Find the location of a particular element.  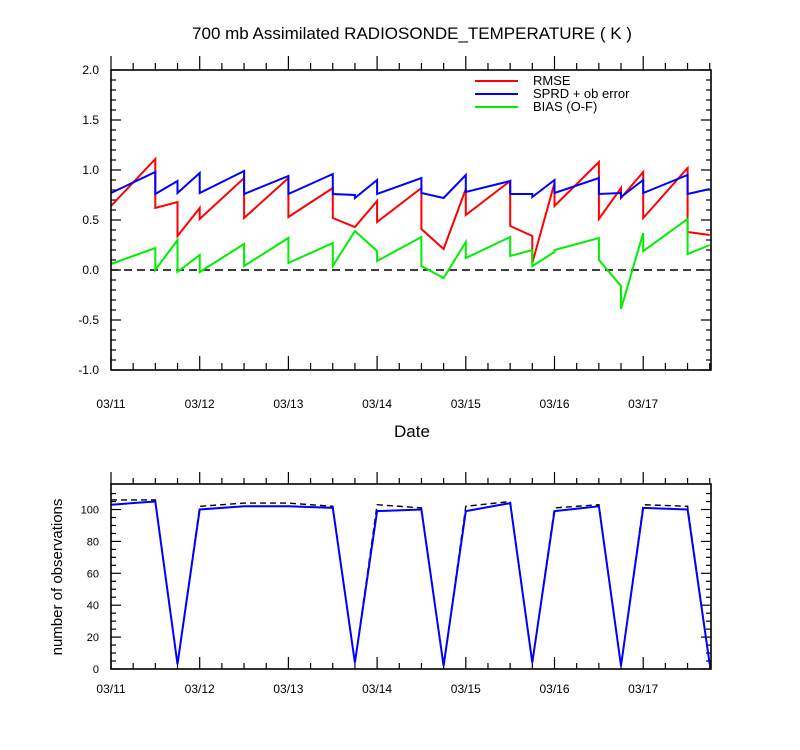

series-line-sprd-ob-error is located at coordinates (410, 185).